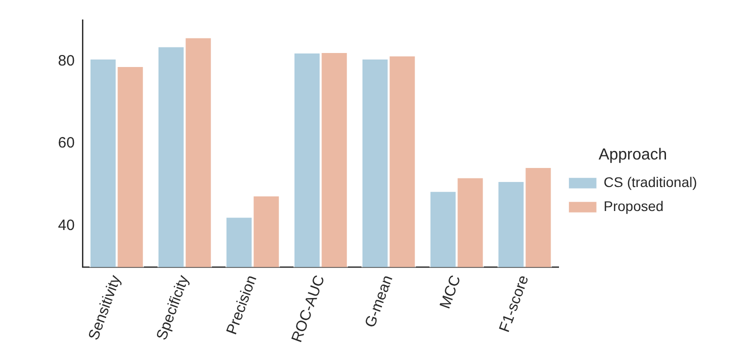 The width and height of the screenshot is (747, 356). What do you see at coordinates (66, 225) in the screenshot?
I see `y-tick-label: 40` at bounding box center [66, 225].